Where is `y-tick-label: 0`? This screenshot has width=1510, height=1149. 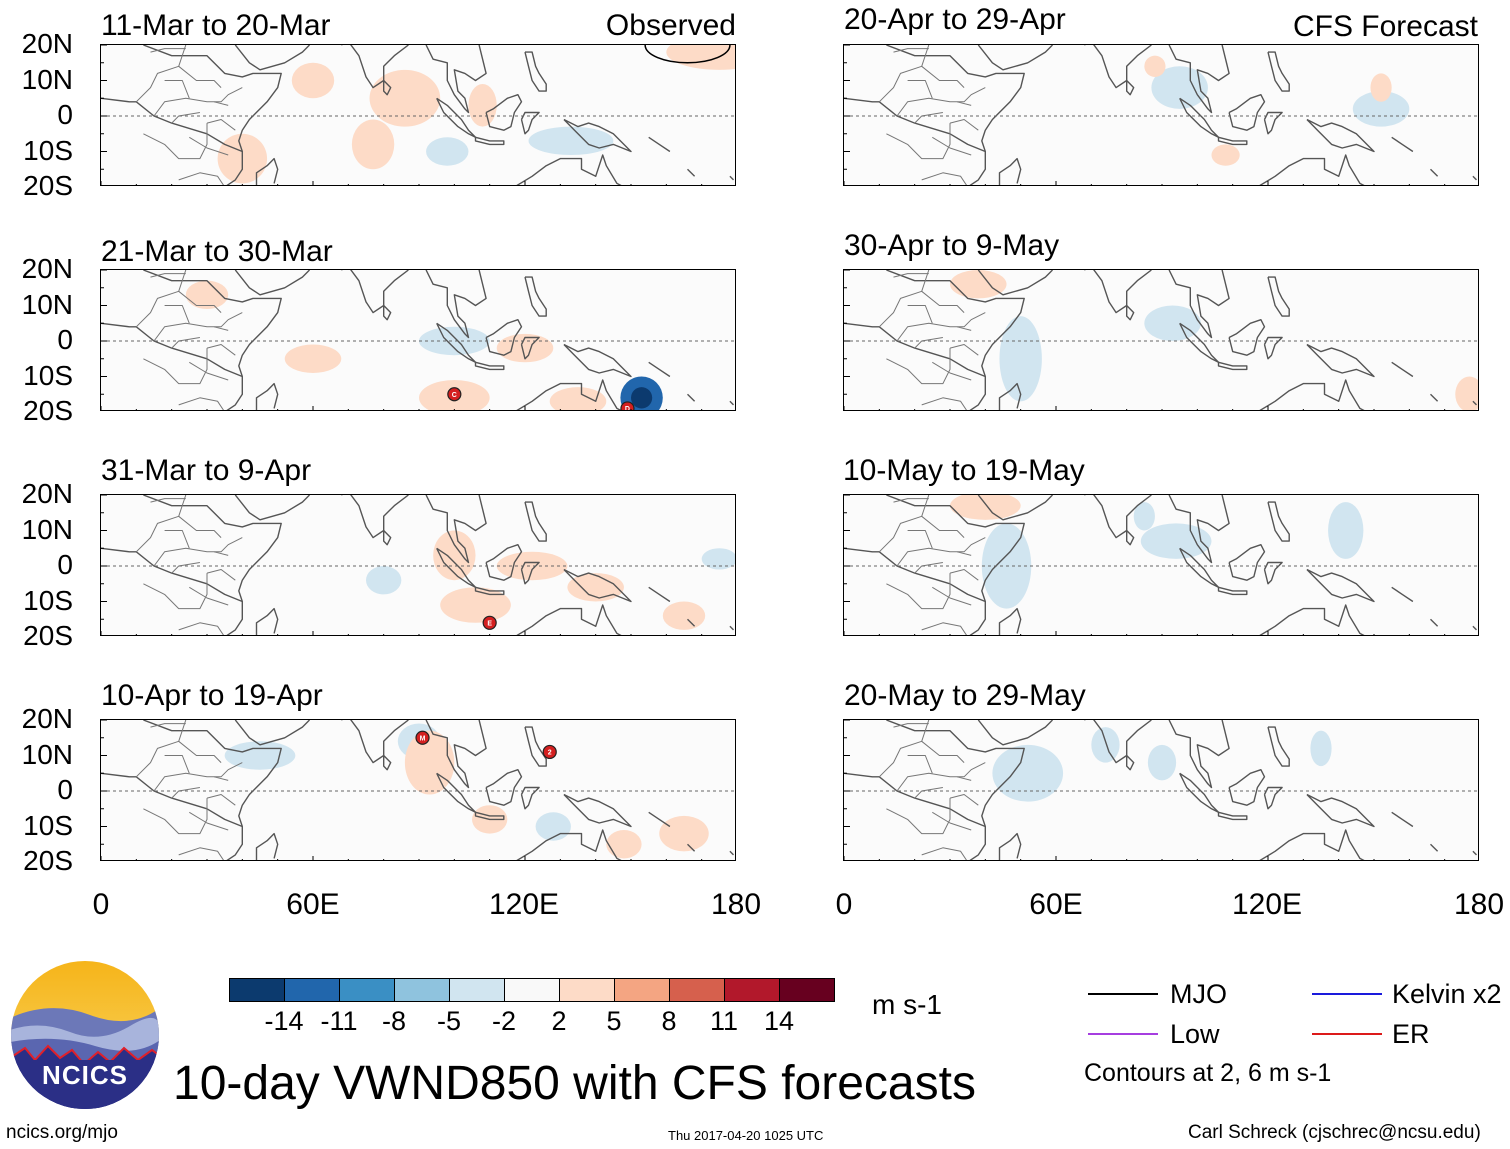 y-tick-label: 0 is located at coordinates (65, 339).